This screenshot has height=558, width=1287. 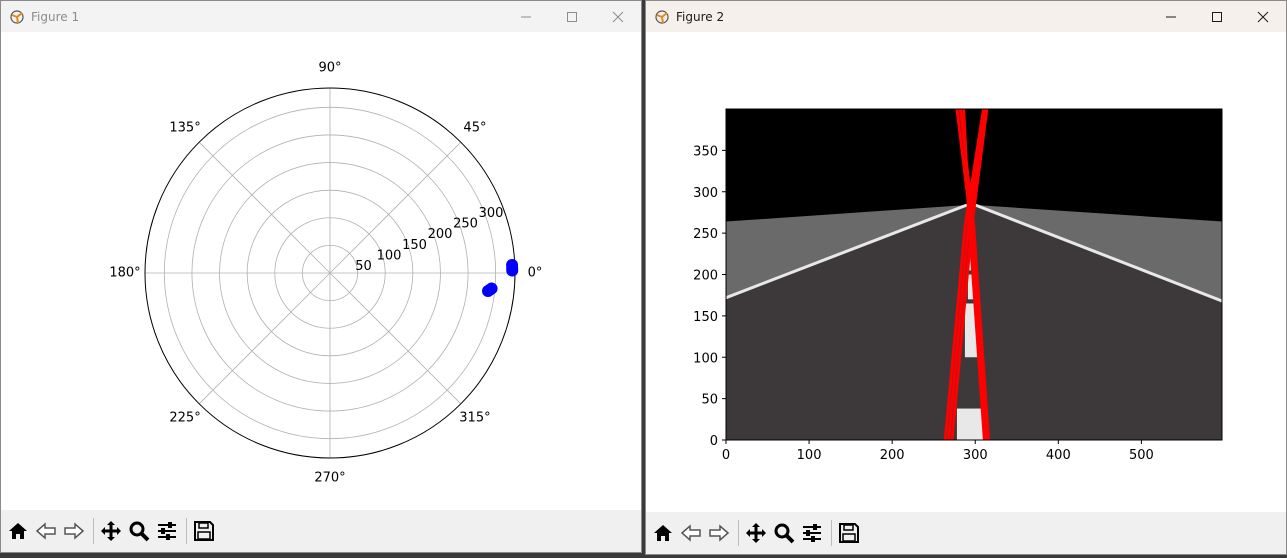 What do you see at coordinates (1141, 455) in the screenshot?
I see `x-tick-label: 500` at bounding box center [1141, 455].